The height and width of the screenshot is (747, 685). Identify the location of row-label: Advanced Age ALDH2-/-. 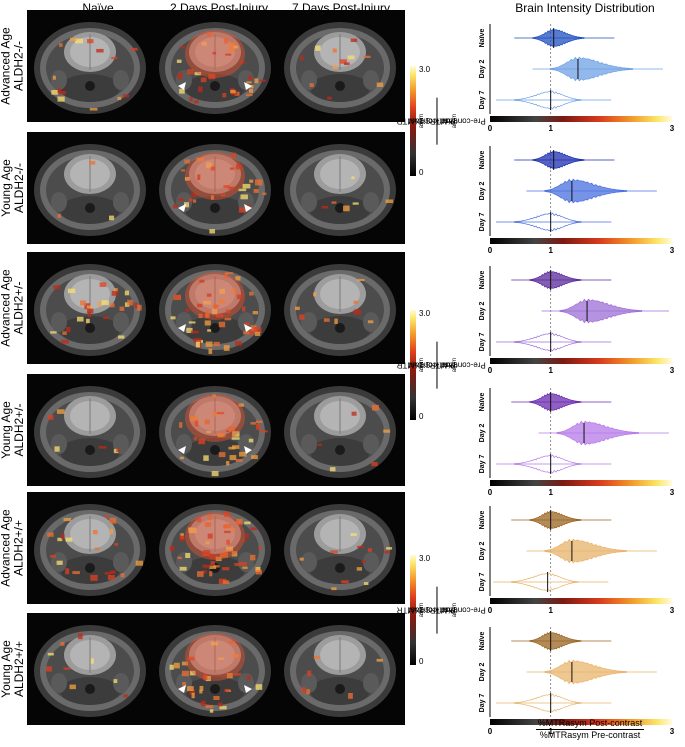
(13, 66).